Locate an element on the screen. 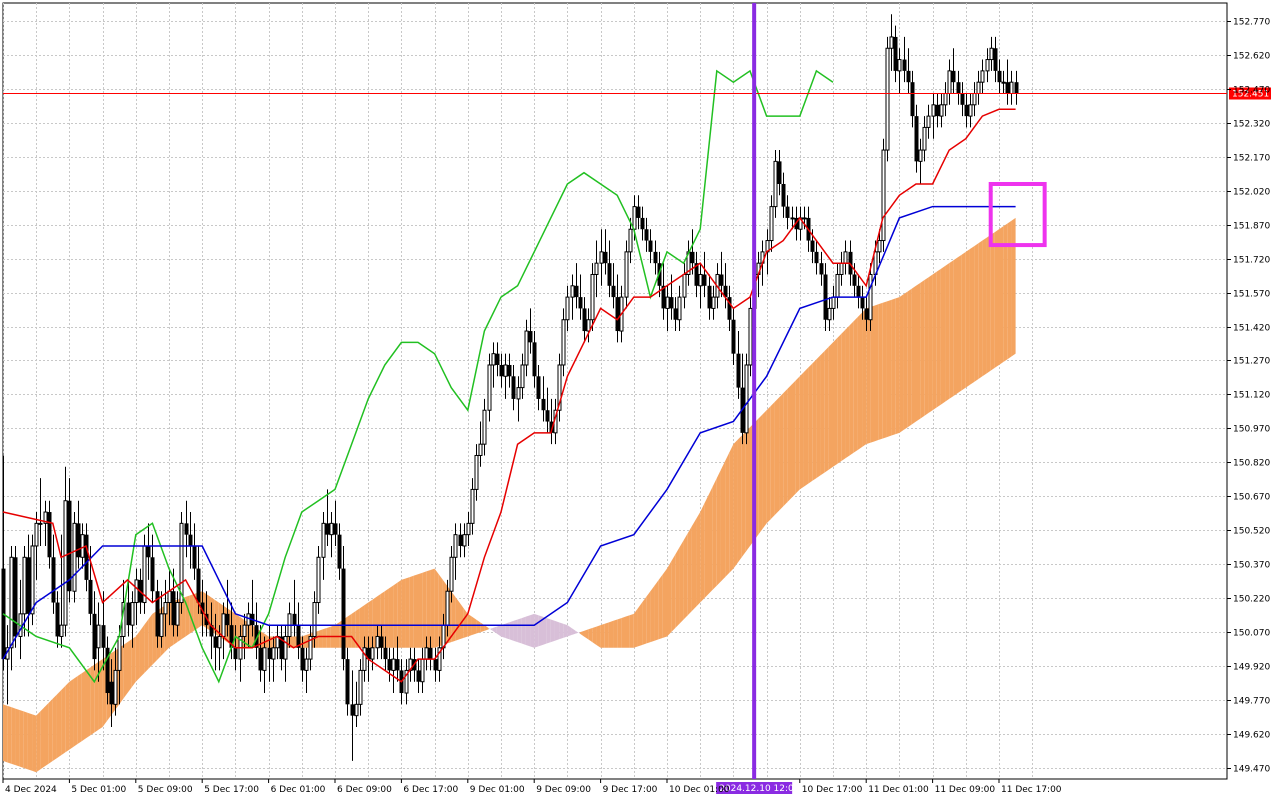 The height and width of the screenshot is (800, 1280). y-tick-label: 150.520 is located at coordinates (1251, 532).